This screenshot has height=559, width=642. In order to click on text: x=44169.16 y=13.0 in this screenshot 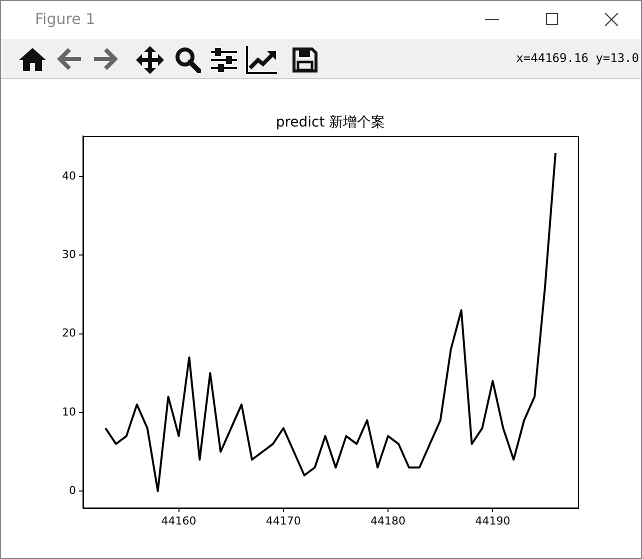, I will do `click(577, 58)`.